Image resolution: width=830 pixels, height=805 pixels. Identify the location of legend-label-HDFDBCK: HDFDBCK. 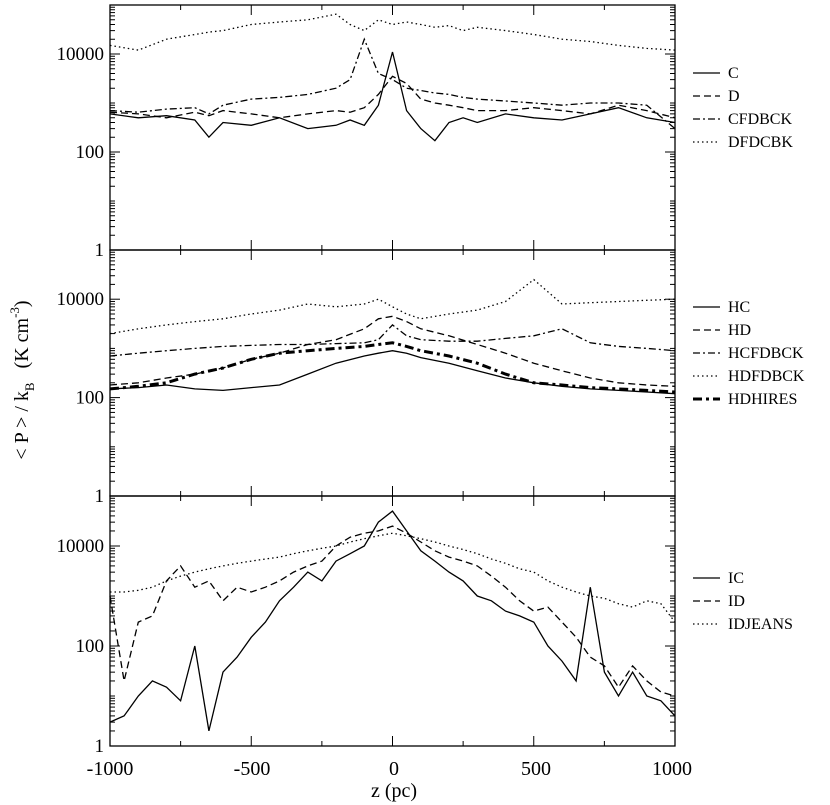
(766, 376).